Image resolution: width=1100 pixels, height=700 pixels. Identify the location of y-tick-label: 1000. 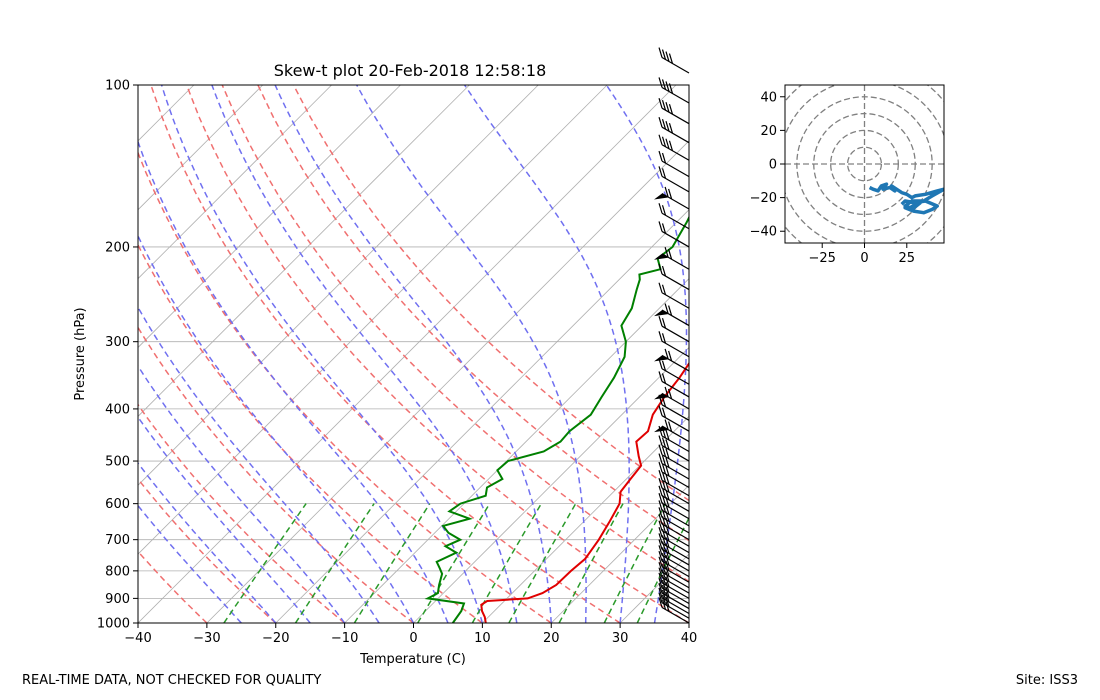
(113, 624).